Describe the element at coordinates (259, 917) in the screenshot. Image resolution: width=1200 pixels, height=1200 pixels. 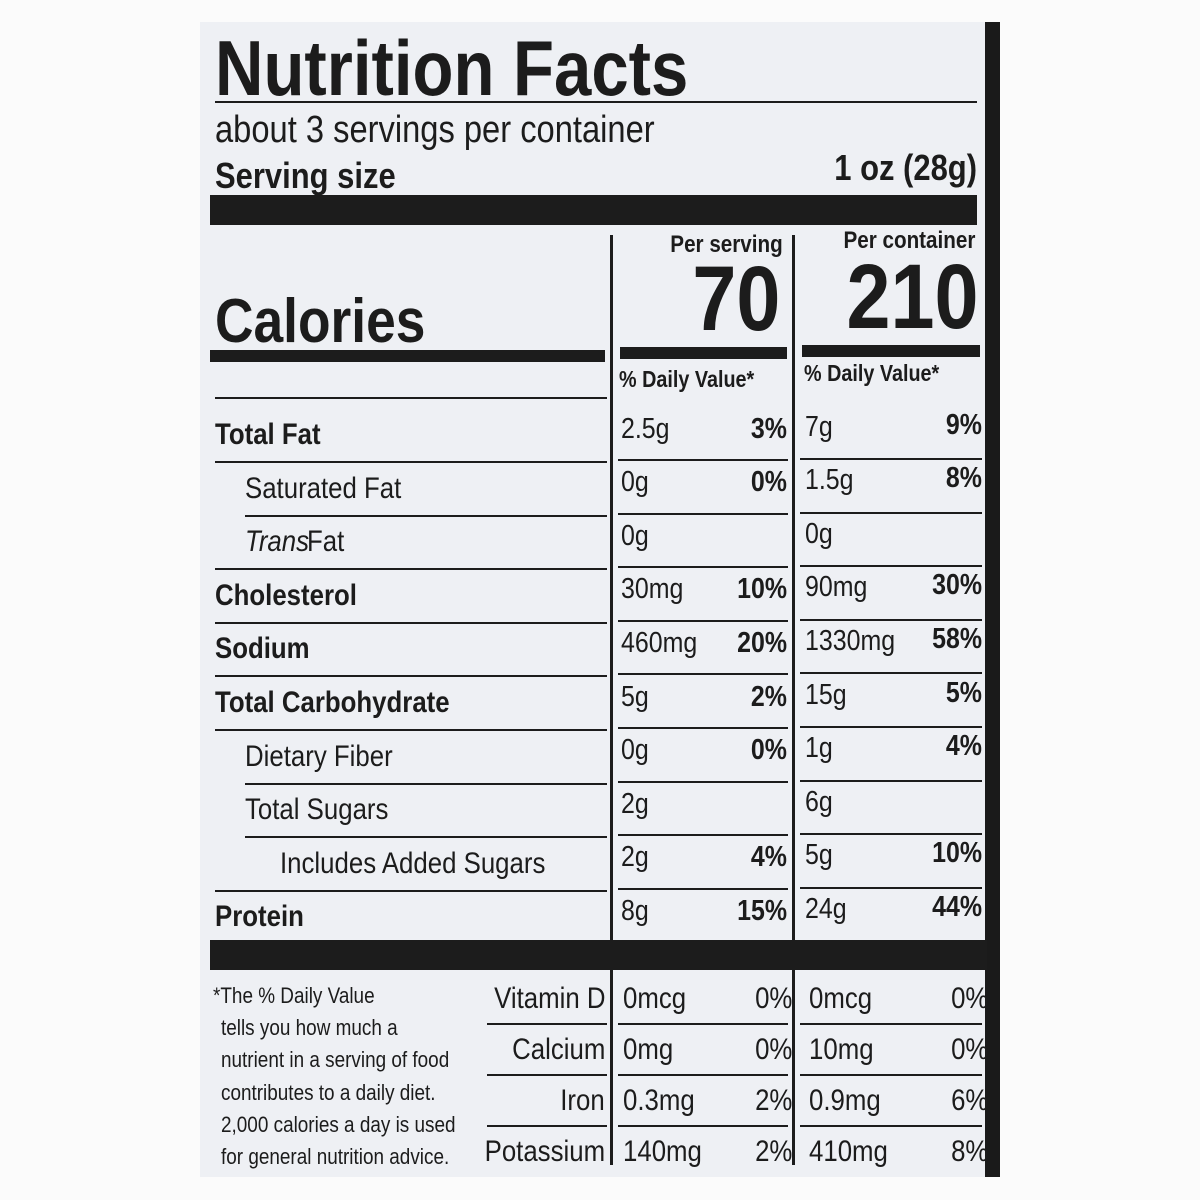
I see `nutrient-name: Protein` at that location.